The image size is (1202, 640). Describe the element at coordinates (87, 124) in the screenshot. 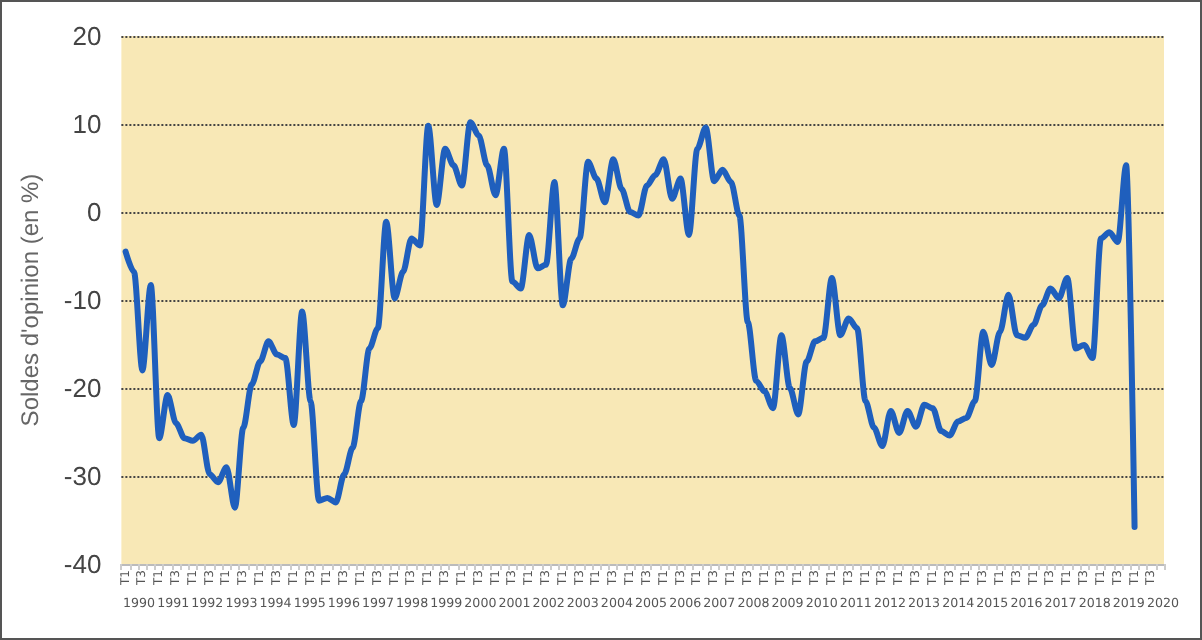

I see `y-tick-label: 10` at that location.